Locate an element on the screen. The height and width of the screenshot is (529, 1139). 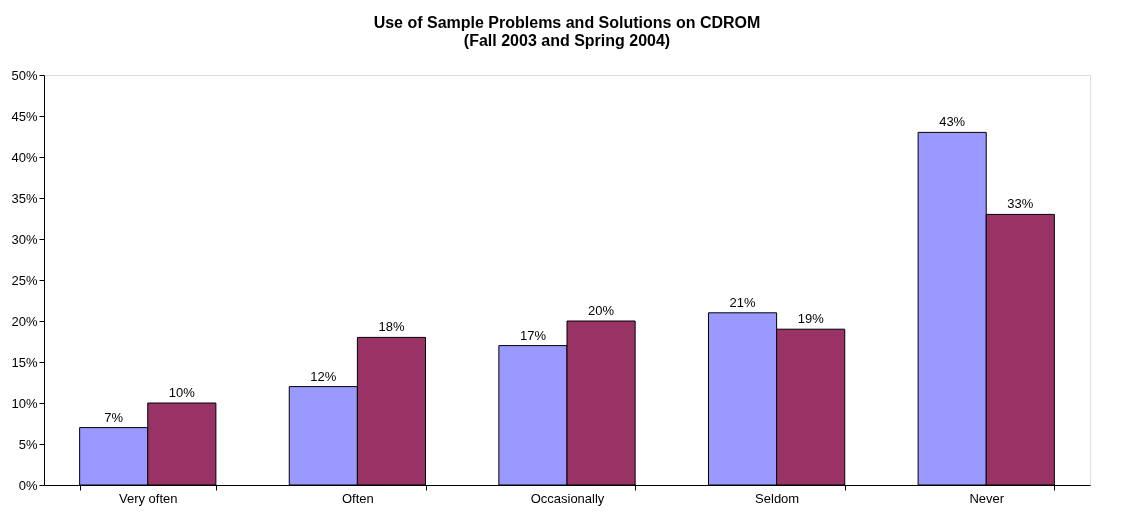
chart-title: Use of Sample Problems and Solutions on CDROM (Fall 2003 and Spring 2004) is located at coordinates (567, 31).